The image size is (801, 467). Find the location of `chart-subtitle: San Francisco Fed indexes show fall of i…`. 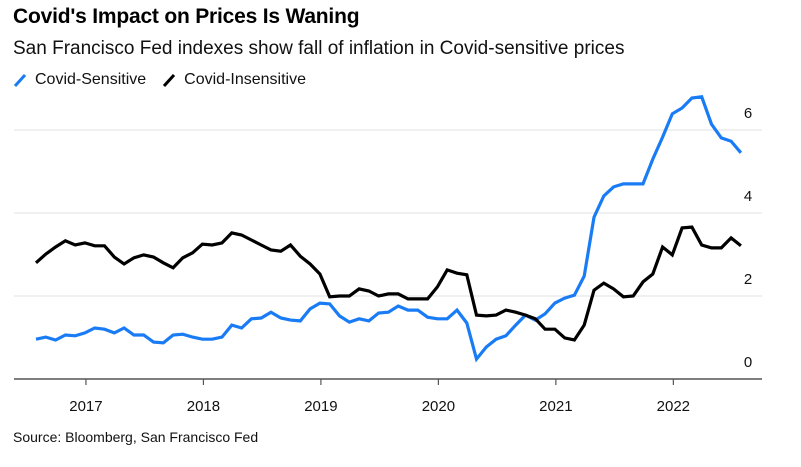

chart-subtitle: San Francisco Fed indexes show fall of i… is located at coordinates (319, 48).